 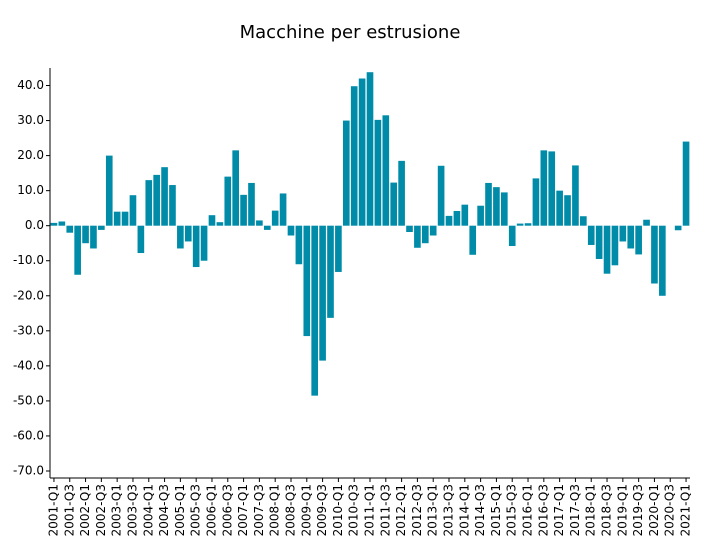 What do you see at coordinates (30, 155) in the screenshot?
I see `y-tick-label: 20.0` at bounding box center [30, 155].